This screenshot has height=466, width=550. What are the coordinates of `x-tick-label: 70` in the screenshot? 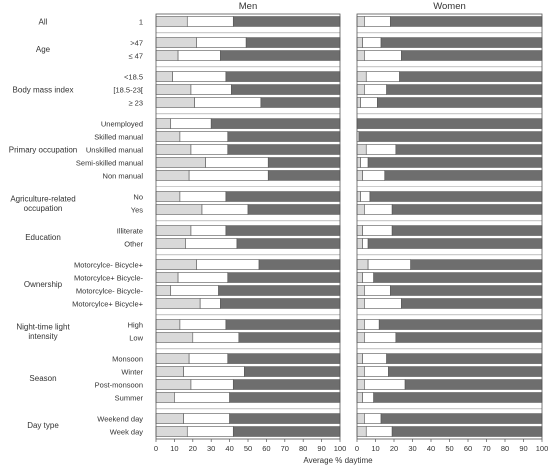 It's located at (486, 448).